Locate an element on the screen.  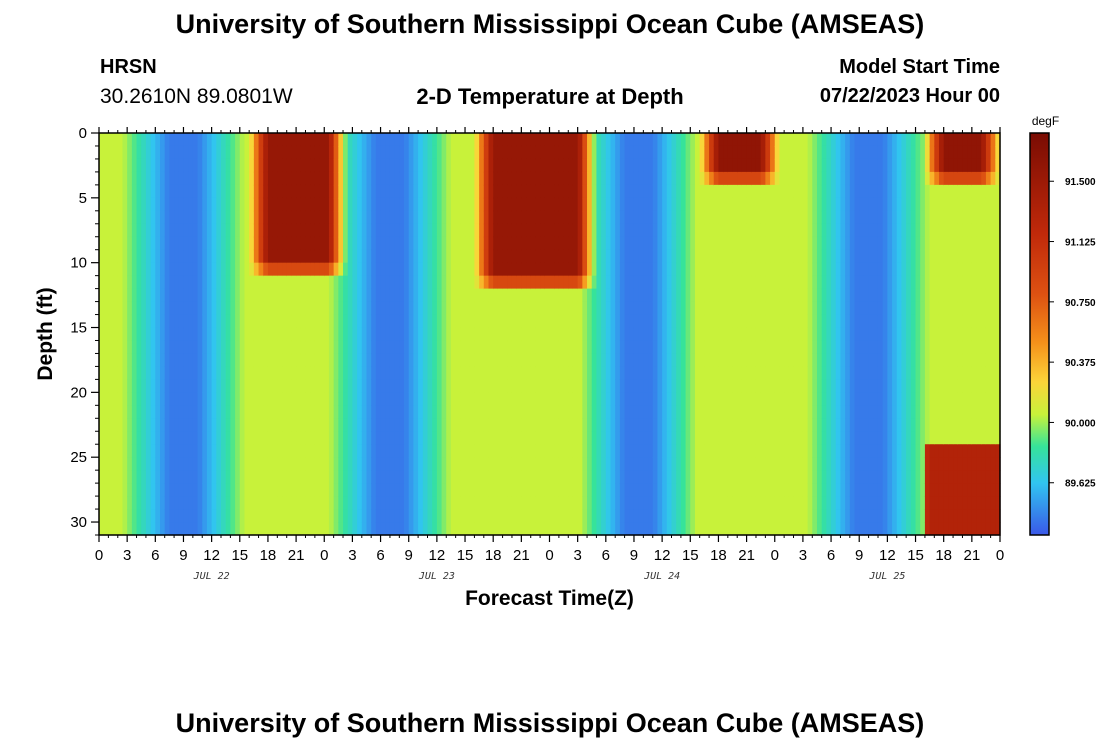
model-start-label: Model Start Time is located at coordinates (919, 67).